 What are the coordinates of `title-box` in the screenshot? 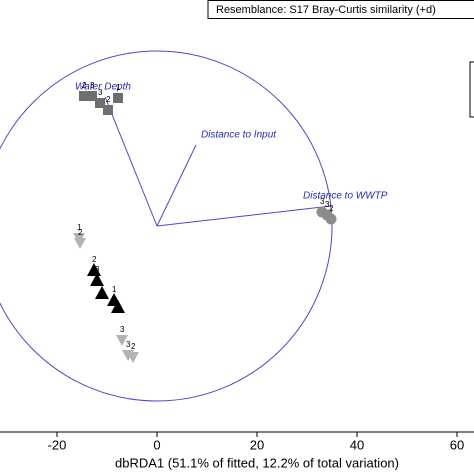 It's located at (340, 9).